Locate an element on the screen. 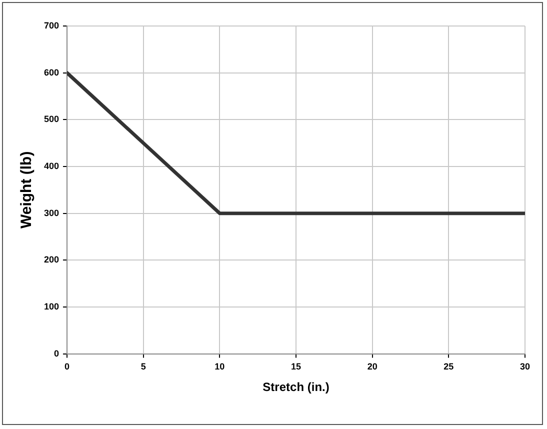 This screenshot has width=547, height=429. y-tick-label: 200 is located at coordinates (52, 259).